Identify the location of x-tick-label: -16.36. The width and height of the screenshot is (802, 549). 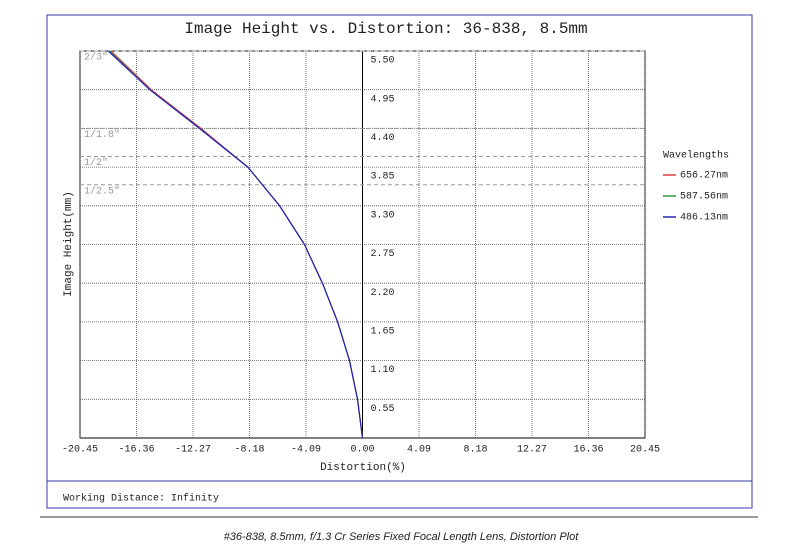
(136, 450).